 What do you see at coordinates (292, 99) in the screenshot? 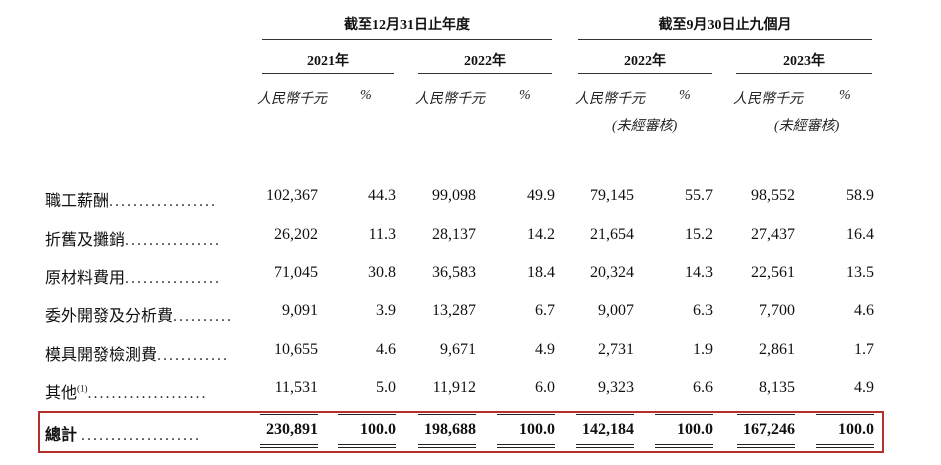
I see `unit-rmb-1: 人民幣千元` at bounding box center [292, 99].